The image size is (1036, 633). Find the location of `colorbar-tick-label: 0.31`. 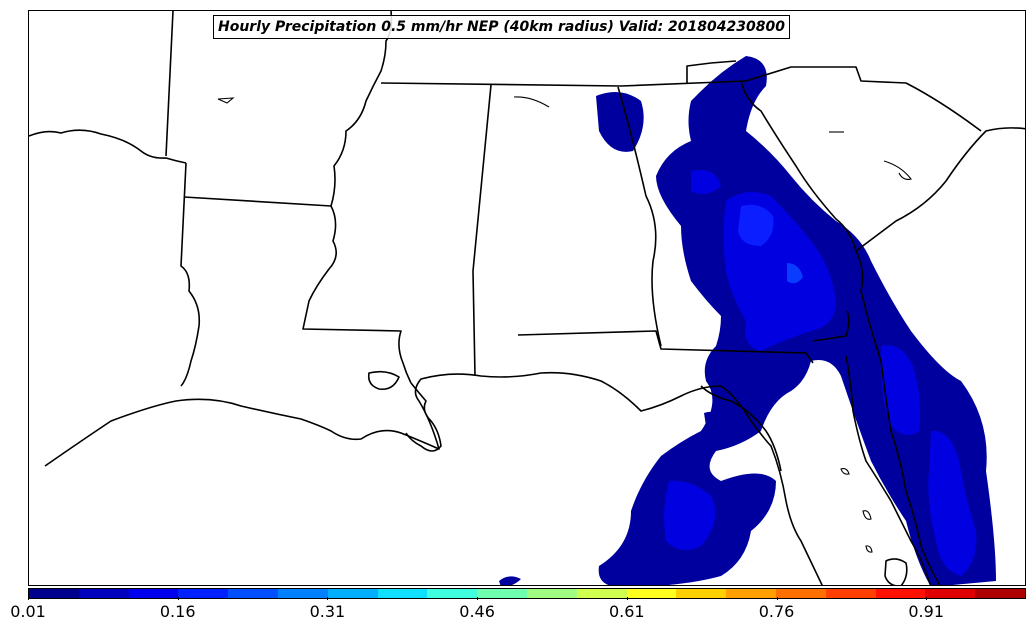

colorbar-tick-label: 0.31 is located at coordinates (327, 611).